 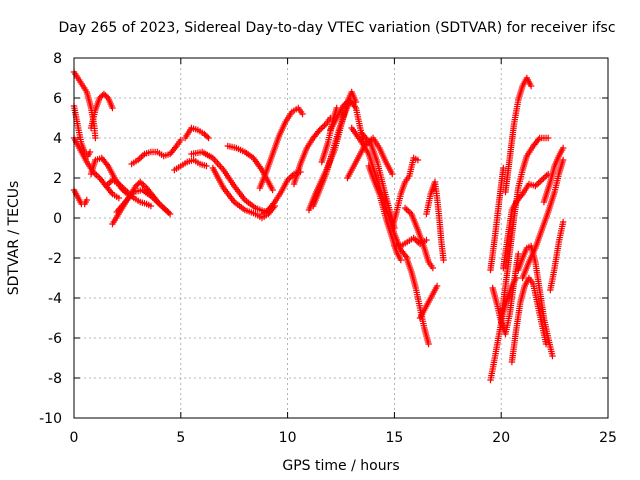 What do you see at coordinates (14, 238) in the screenshot?
I see `y-axis-label: SDTVAR / TECUs` at bounding box center [14, 238].